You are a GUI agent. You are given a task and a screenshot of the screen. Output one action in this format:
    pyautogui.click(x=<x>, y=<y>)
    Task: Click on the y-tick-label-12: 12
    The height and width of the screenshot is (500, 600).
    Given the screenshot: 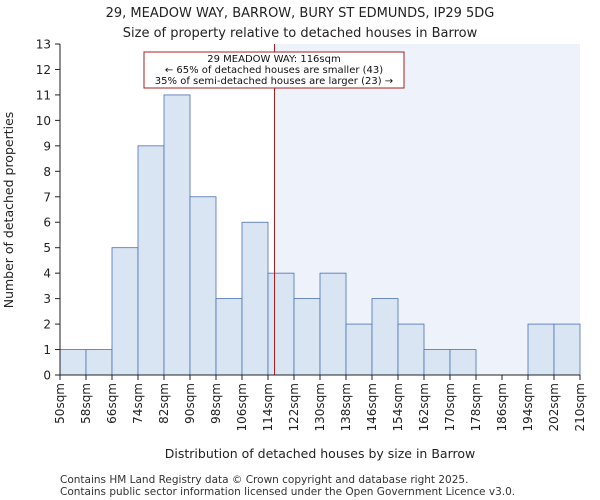 What is the action you would take?
    pyautogui.click(x=43, y=70)
    